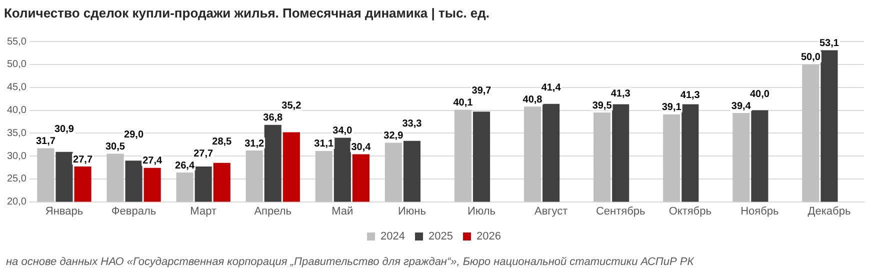 Image resolution: width=872 pixels, height=279 pixels. Describe the element at coordinates (350, 262) in the screenshot. I see `text: на основе данных НАО «Государственная корпорация „Правительство для граждан“», Бюро национальной статистики АСПиР РК` at that location.